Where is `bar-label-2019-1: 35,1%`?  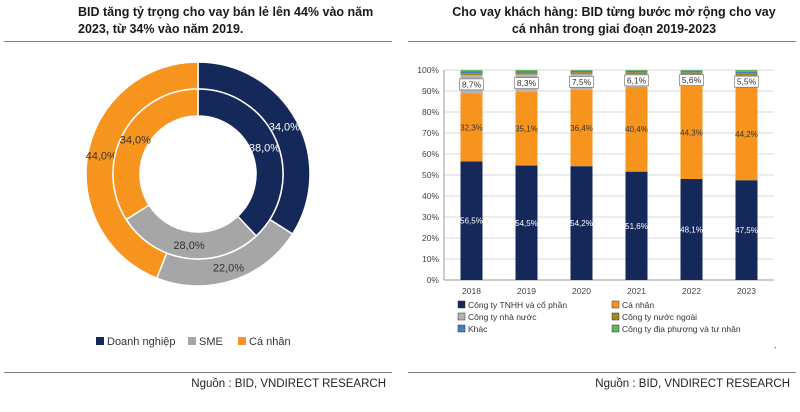
bar-label-2019-1: 35,1% is located at coordinates (526, 129).